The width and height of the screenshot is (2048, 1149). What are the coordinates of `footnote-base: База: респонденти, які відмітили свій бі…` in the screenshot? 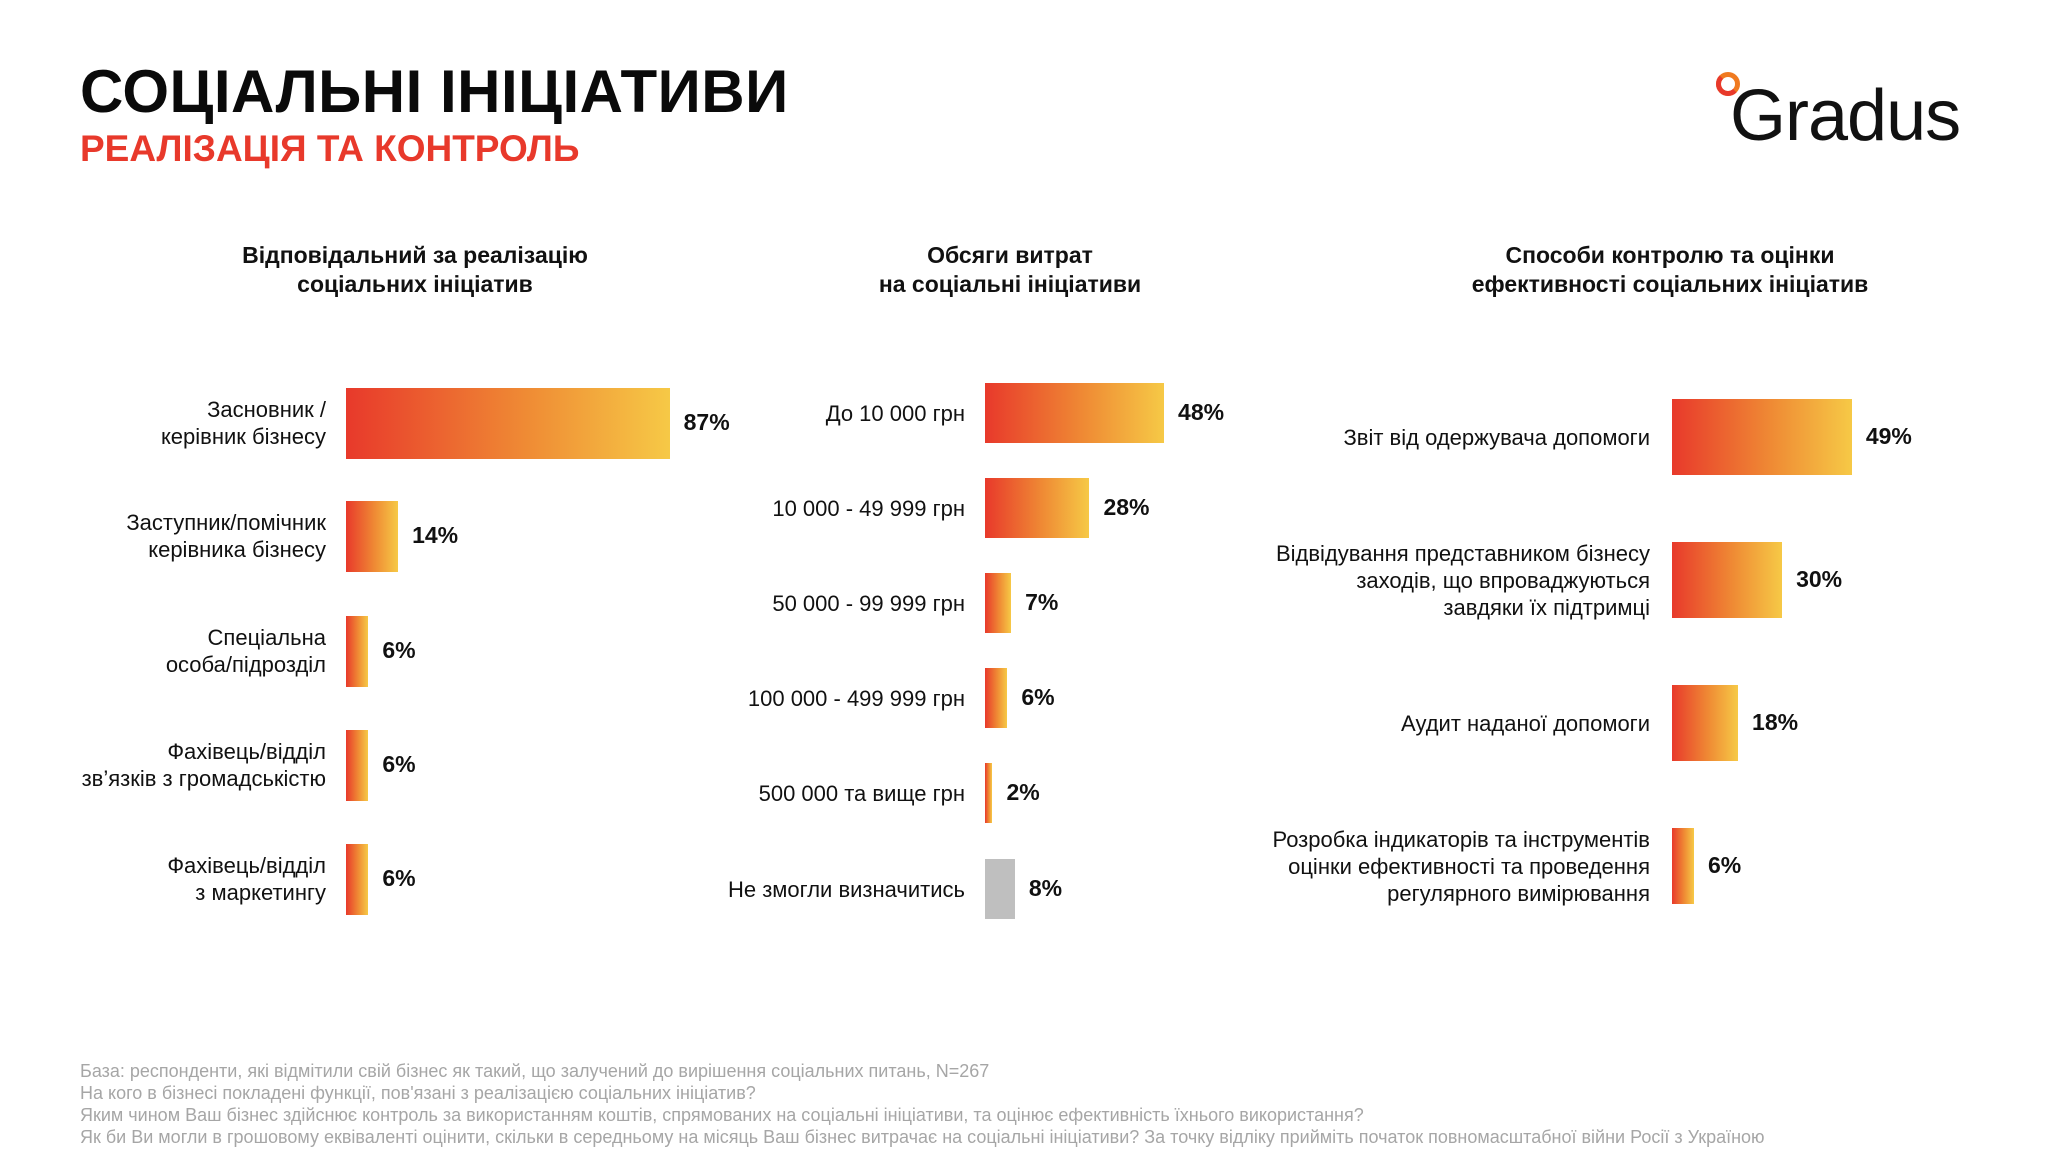 It's located at (535, 1071).